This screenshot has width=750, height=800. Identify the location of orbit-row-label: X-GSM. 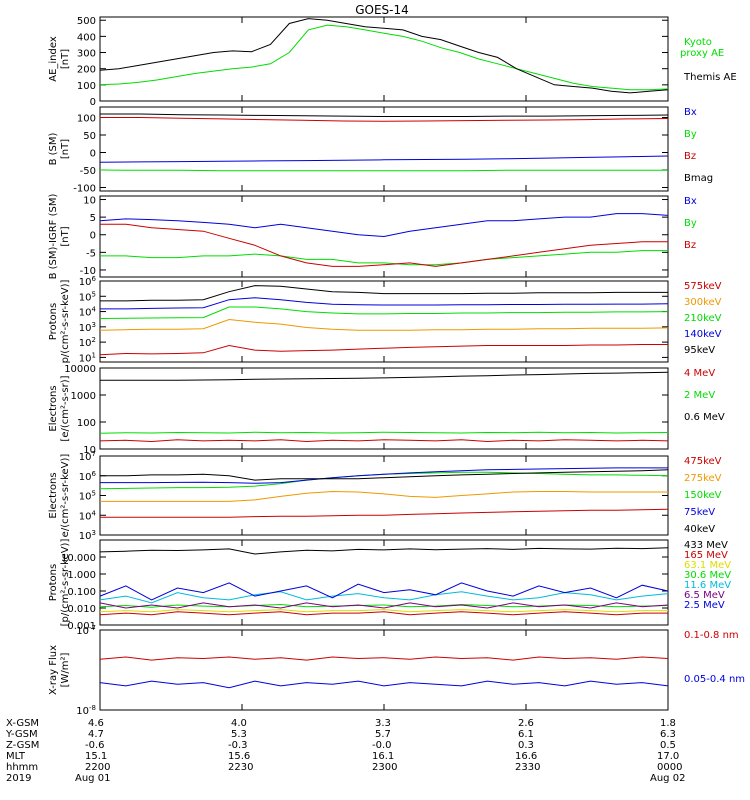
(22, 723).